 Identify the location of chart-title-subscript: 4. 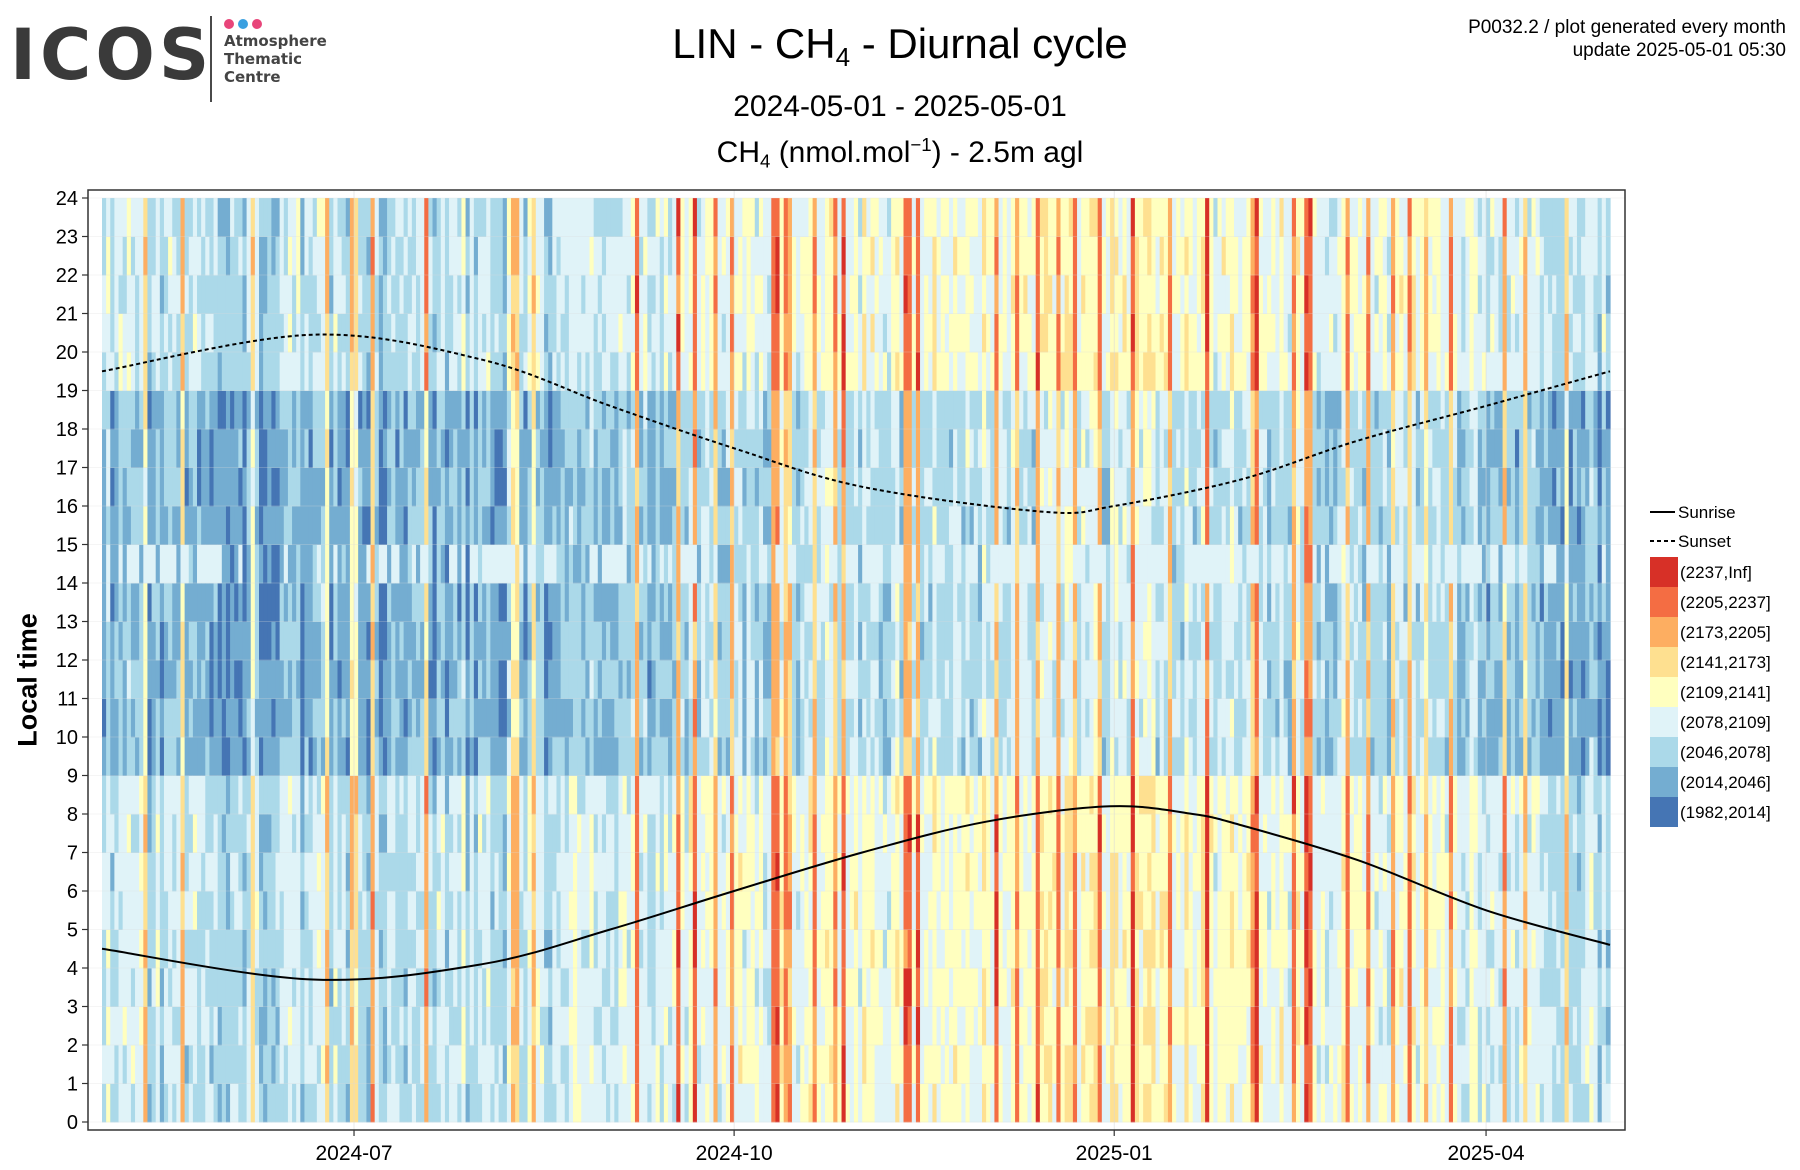
(843, 56).